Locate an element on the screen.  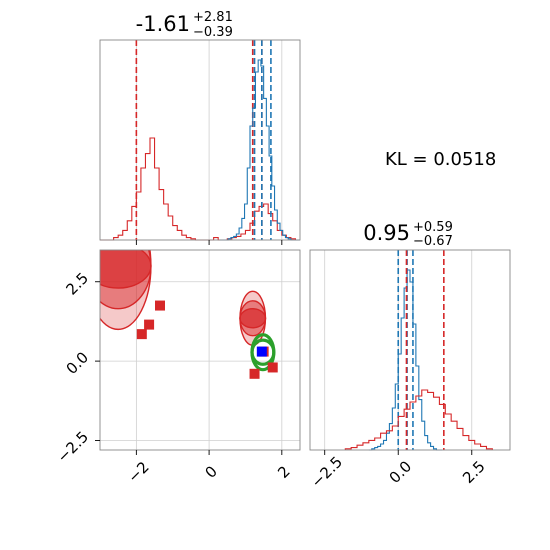
marginal-x-title-upper: +2.81 is located at coordinates (213, 17).